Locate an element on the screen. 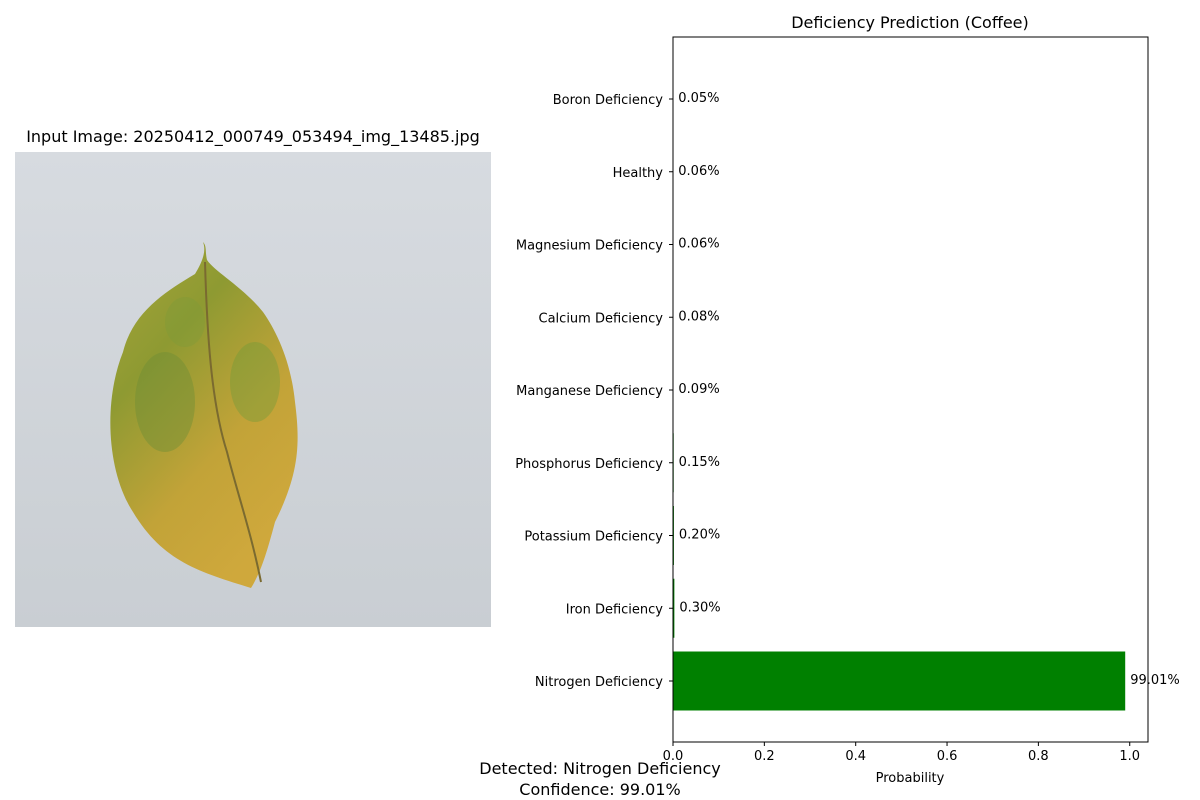 The height and width of the screenshot is (800, 1200). value-label: 0.20% is located at coordinates (699, 535).